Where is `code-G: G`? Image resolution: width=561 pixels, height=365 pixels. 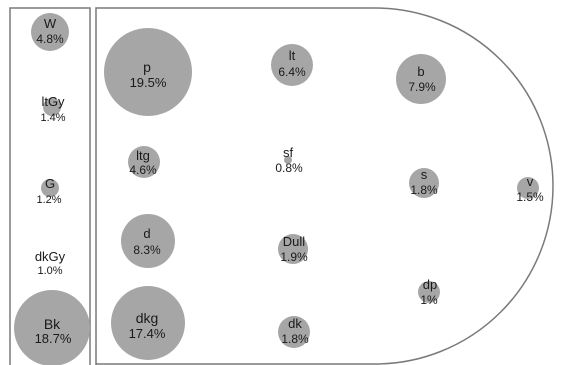 code-G: G is located at coordinates (50, 183).